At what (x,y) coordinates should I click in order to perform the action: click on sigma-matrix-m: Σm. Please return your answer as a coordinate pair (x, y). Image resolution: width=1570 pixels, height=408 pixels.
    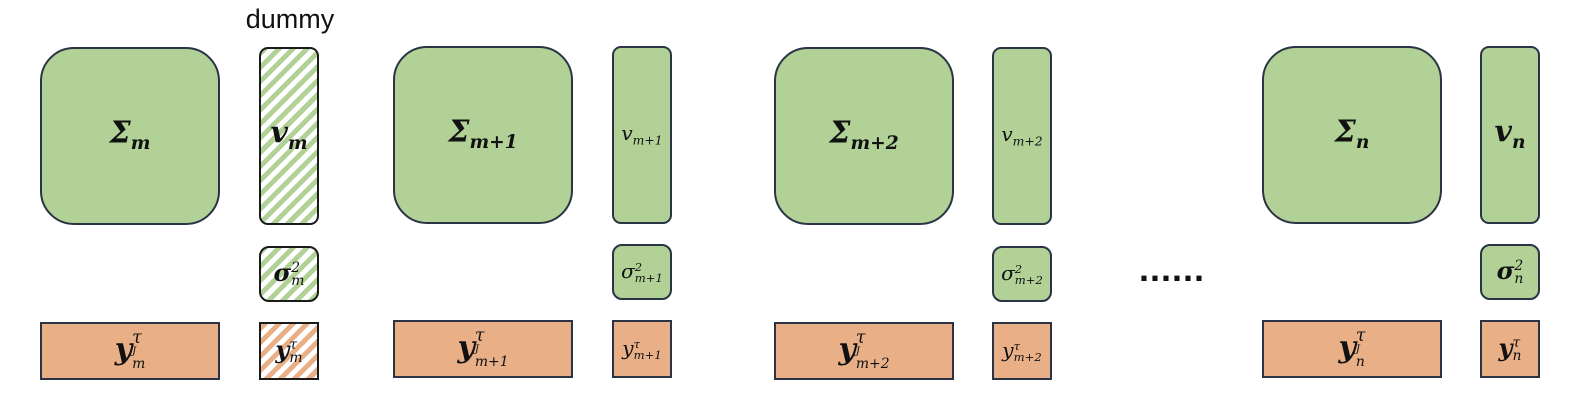
    Looking at the image, I should click on (130, 136).